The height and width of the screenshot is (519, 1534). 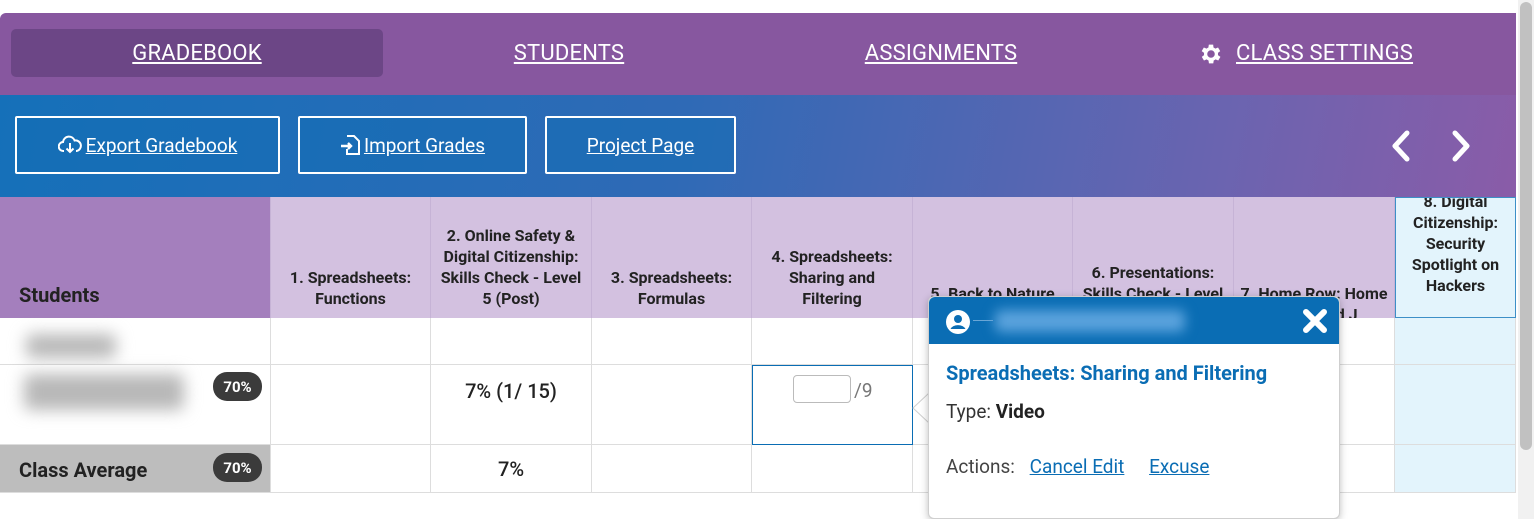 I want to click on scrollbar-thumb, so click(x=1526, y=226).